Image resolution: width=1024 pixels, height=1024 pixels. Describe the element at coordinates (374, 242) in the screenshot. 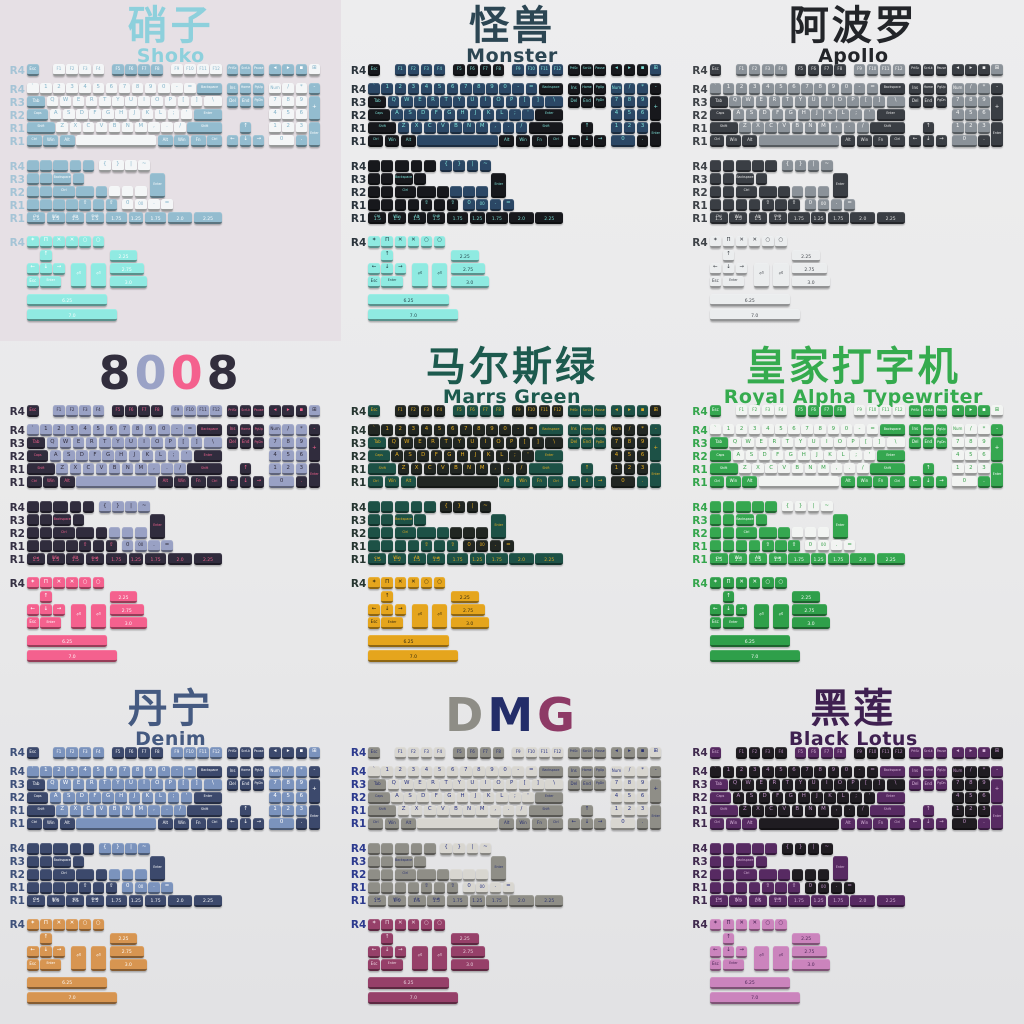

I see `keycap-novelty-star-icon: ✶` at that location.